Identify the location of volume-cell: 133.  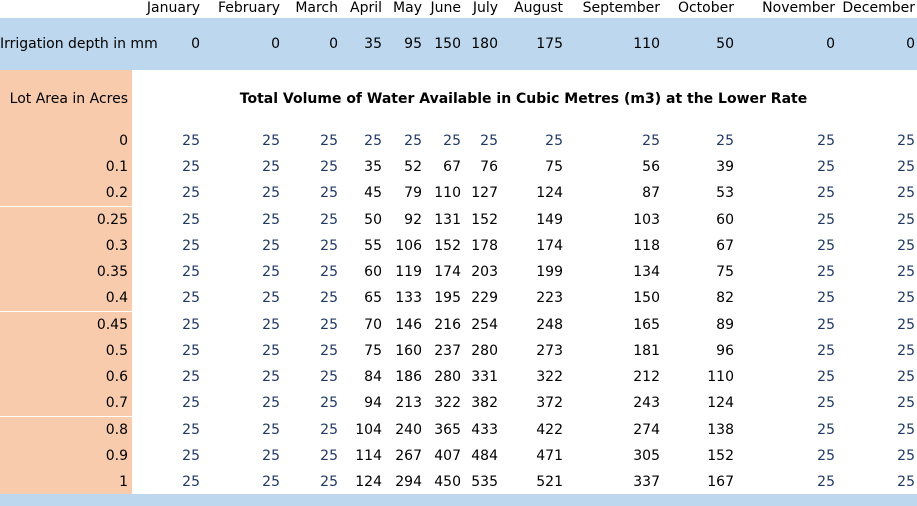
(408, 298).